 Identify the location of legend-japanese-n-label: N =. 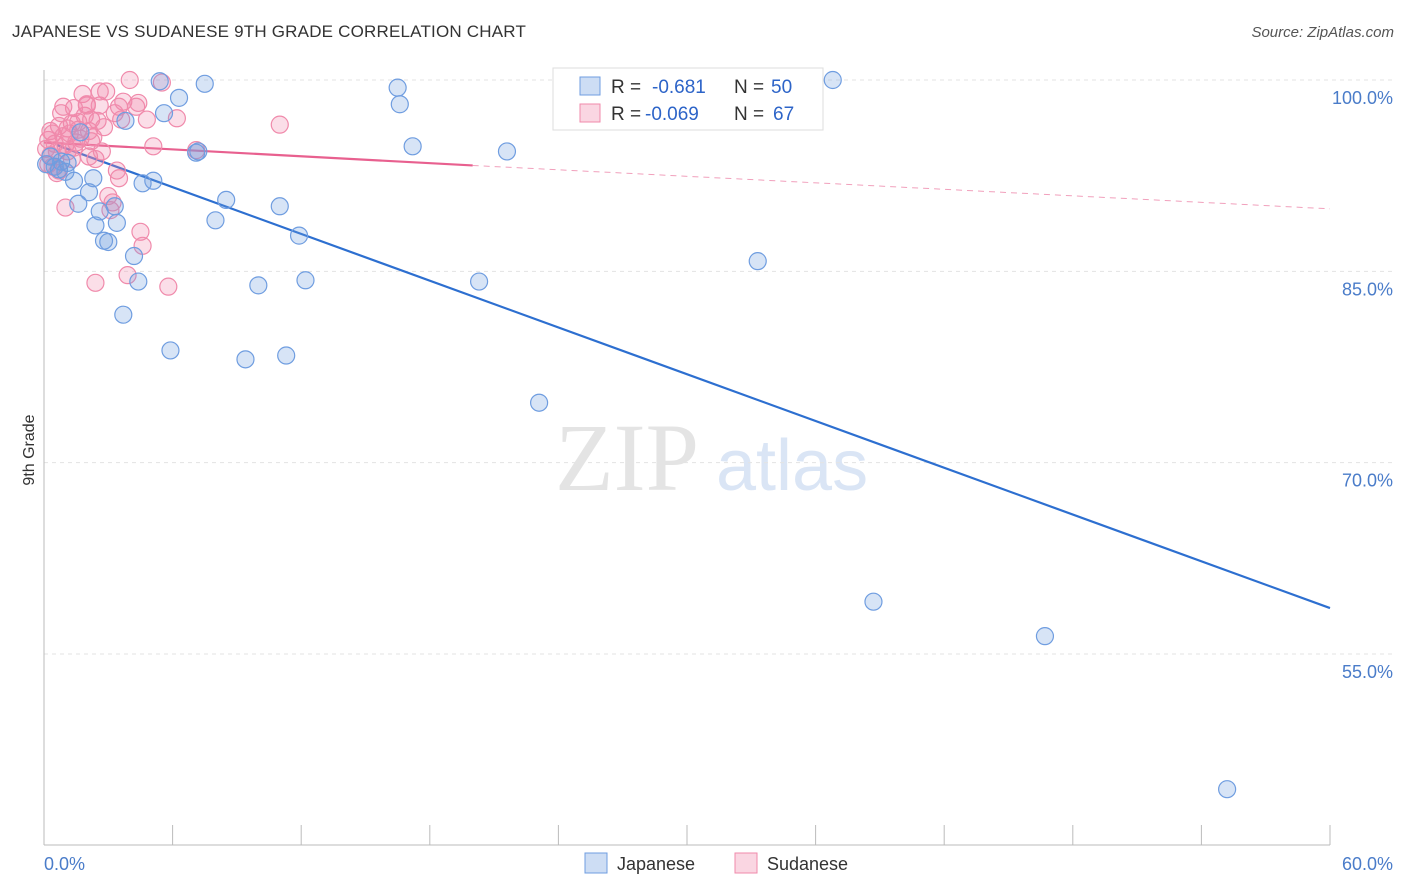
(749, 87).